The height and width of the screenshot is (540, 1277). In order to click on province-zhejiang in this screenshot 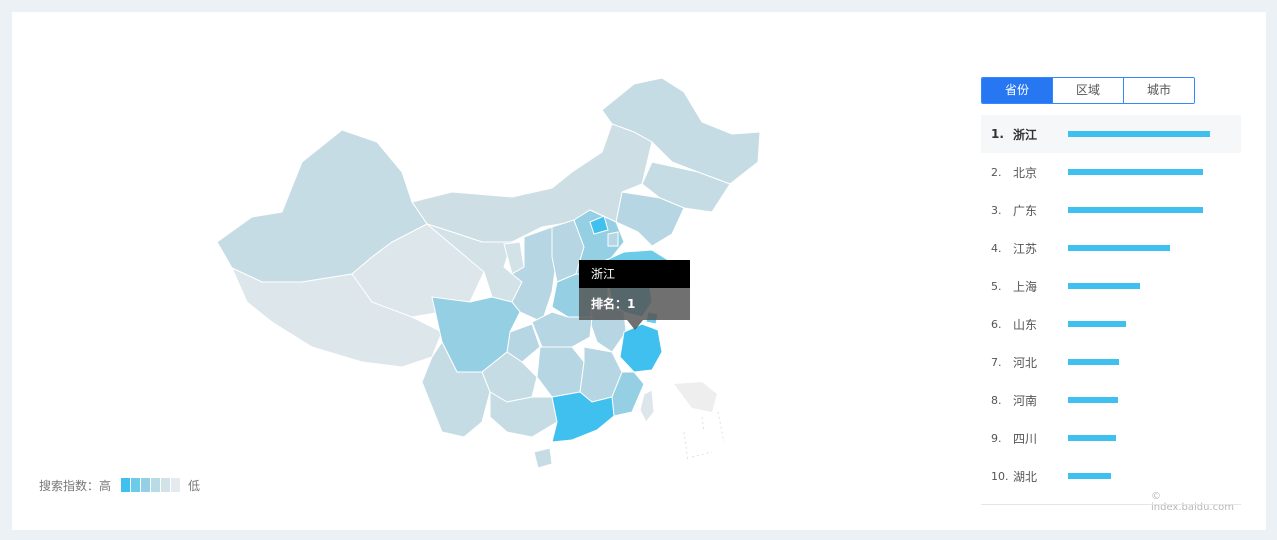, I will do `click(641, 348)`.